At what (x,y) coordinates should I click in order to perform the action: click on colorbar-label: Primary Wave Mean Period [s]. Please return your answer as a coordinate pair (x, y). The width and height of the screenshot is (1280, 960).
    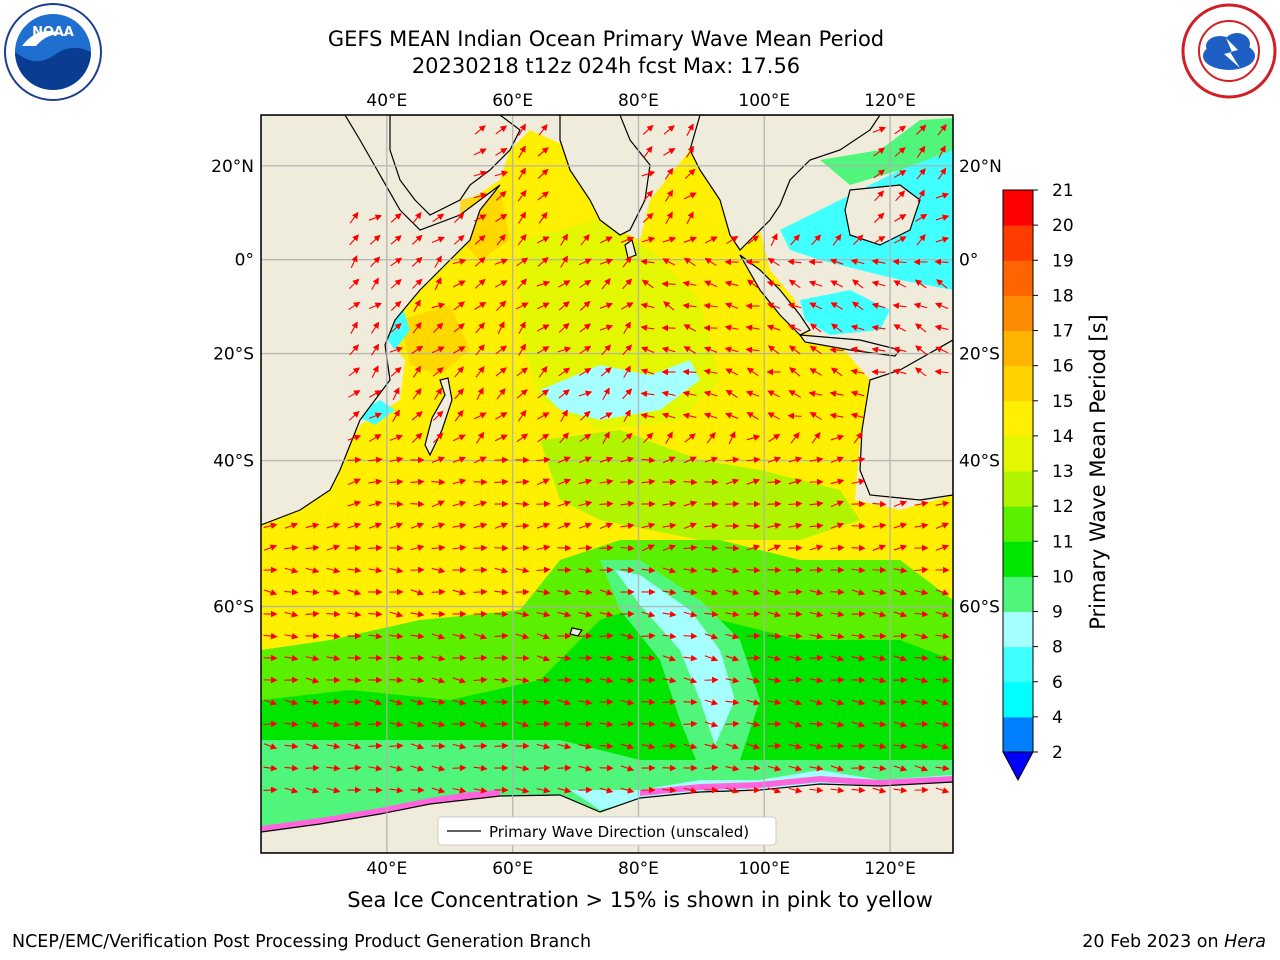
    Looking at the image, I should click on (1098, 472).